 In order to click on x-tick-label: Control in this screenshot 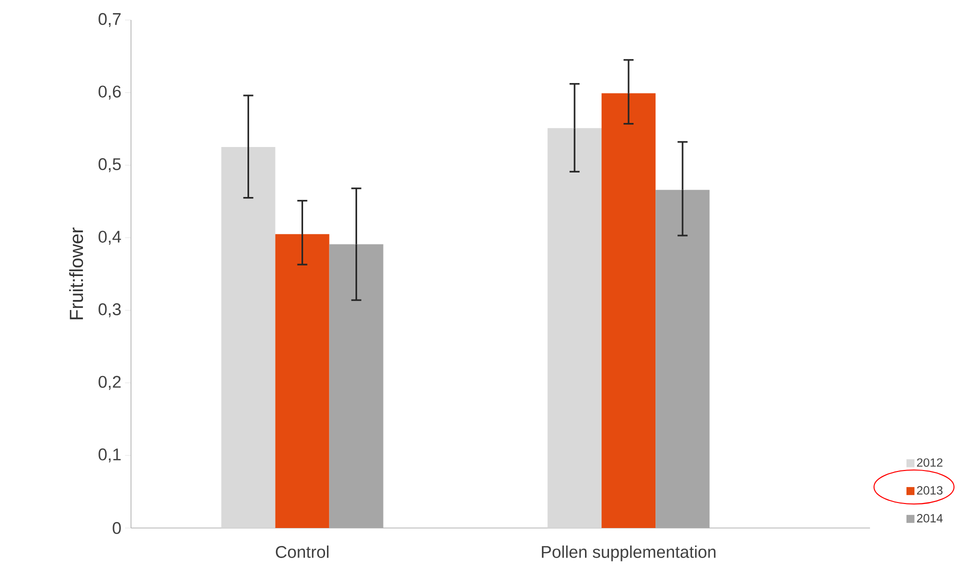, I will do `click(302, 552)`.